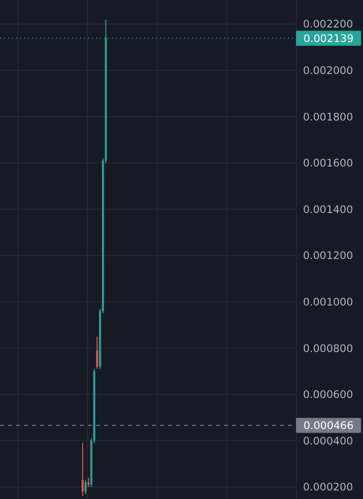 This screenshot has width=363, height=499. I want to click on y-tick-label: 0.002200, so click(328, 24).